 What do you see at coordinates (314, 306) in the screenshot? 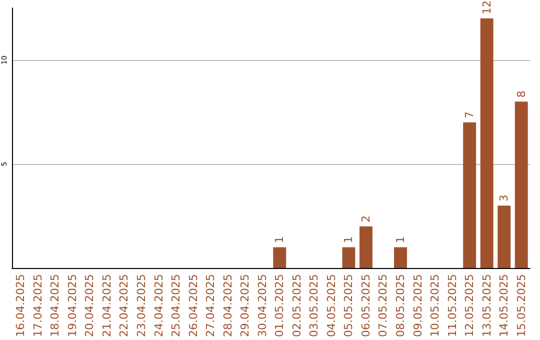
I see `x-tick-label: 03.05.2025` at bounding box center [314, 306].